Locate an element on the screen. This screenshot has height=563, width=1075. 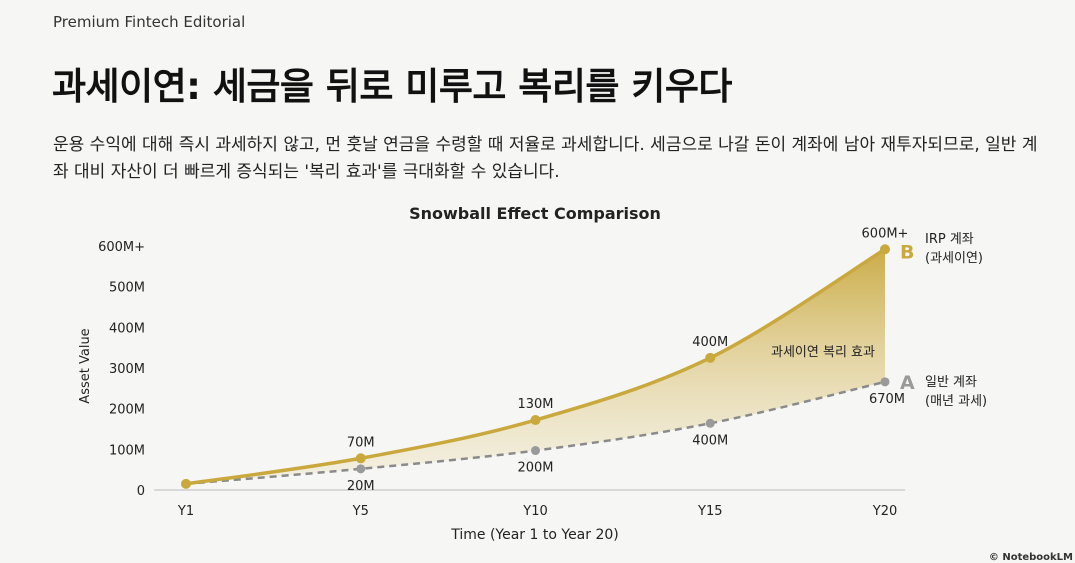
x-tick-label: Y15 is located at coordinates (709, 511).